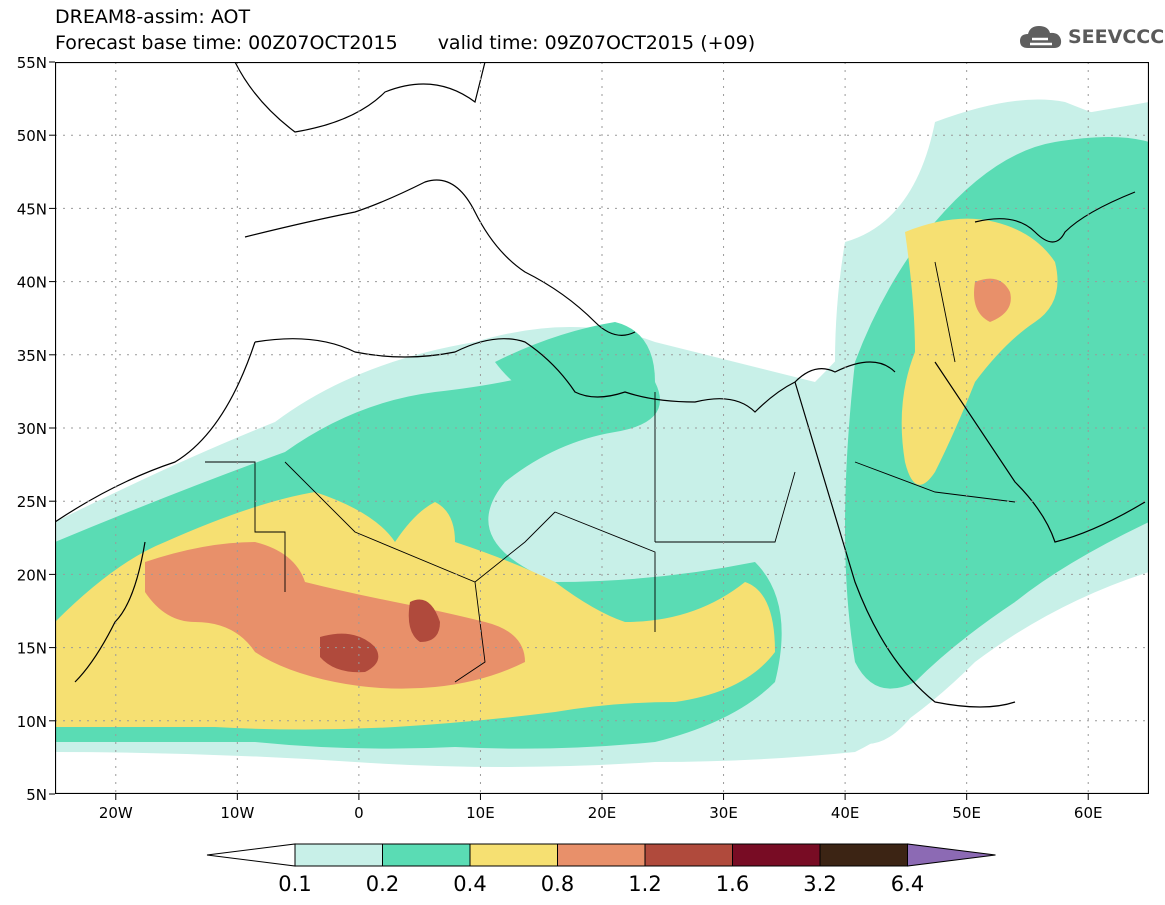  I want to click on lon-label: 10W, so click(237, 813).